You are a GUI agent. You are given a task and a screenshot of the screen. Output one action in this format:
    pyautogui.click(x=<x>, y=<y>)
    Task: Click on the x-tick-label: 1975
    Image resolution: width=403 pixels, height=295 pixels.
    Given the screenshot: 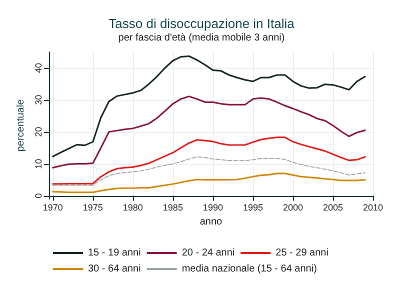 What is the action you would take?
    pyautogui.click(x=92, y=207)
    